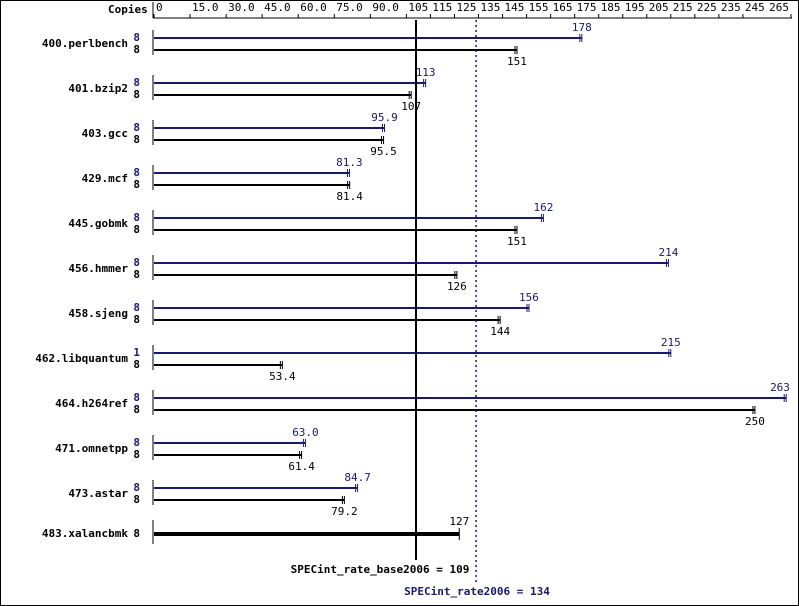  I want to click on base-value-label: 127, so click(459, 521).